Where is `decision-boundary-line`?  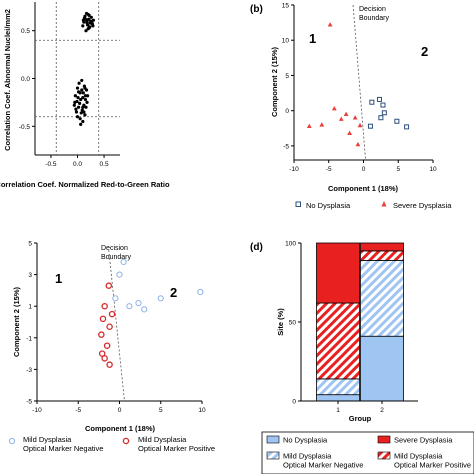
decision-boundary-line is located at coordinates (359, 82).